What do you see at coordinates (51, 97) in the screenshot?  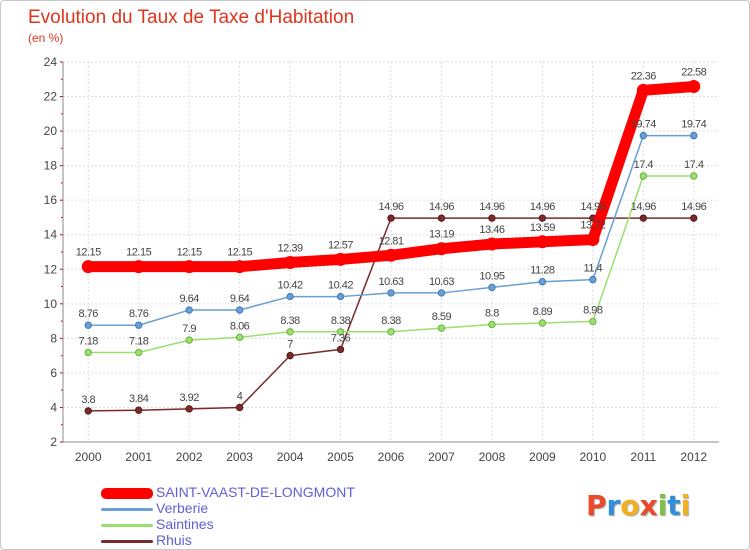 I see `y-tick-label: 22` at bounding box center [51, 97].